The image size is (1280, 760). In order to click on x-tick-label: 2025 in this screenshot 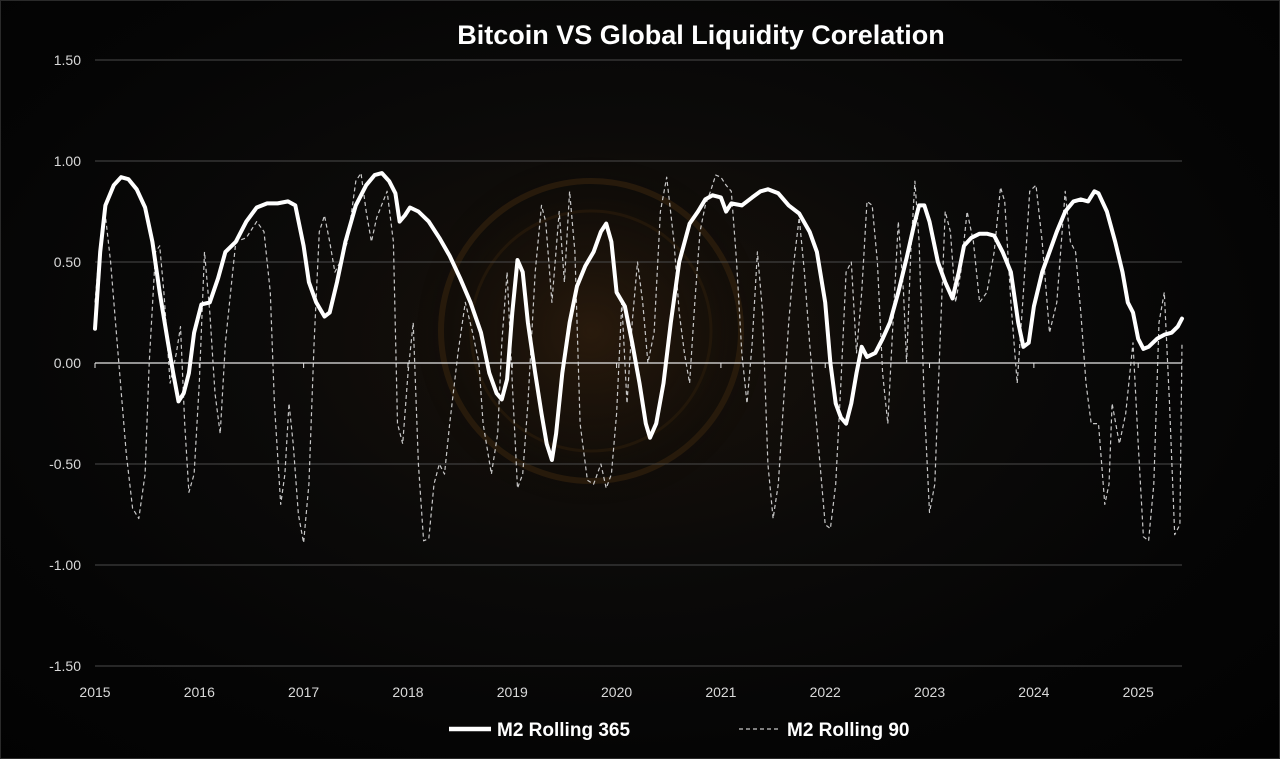, I will do `click(1138, 692)`.